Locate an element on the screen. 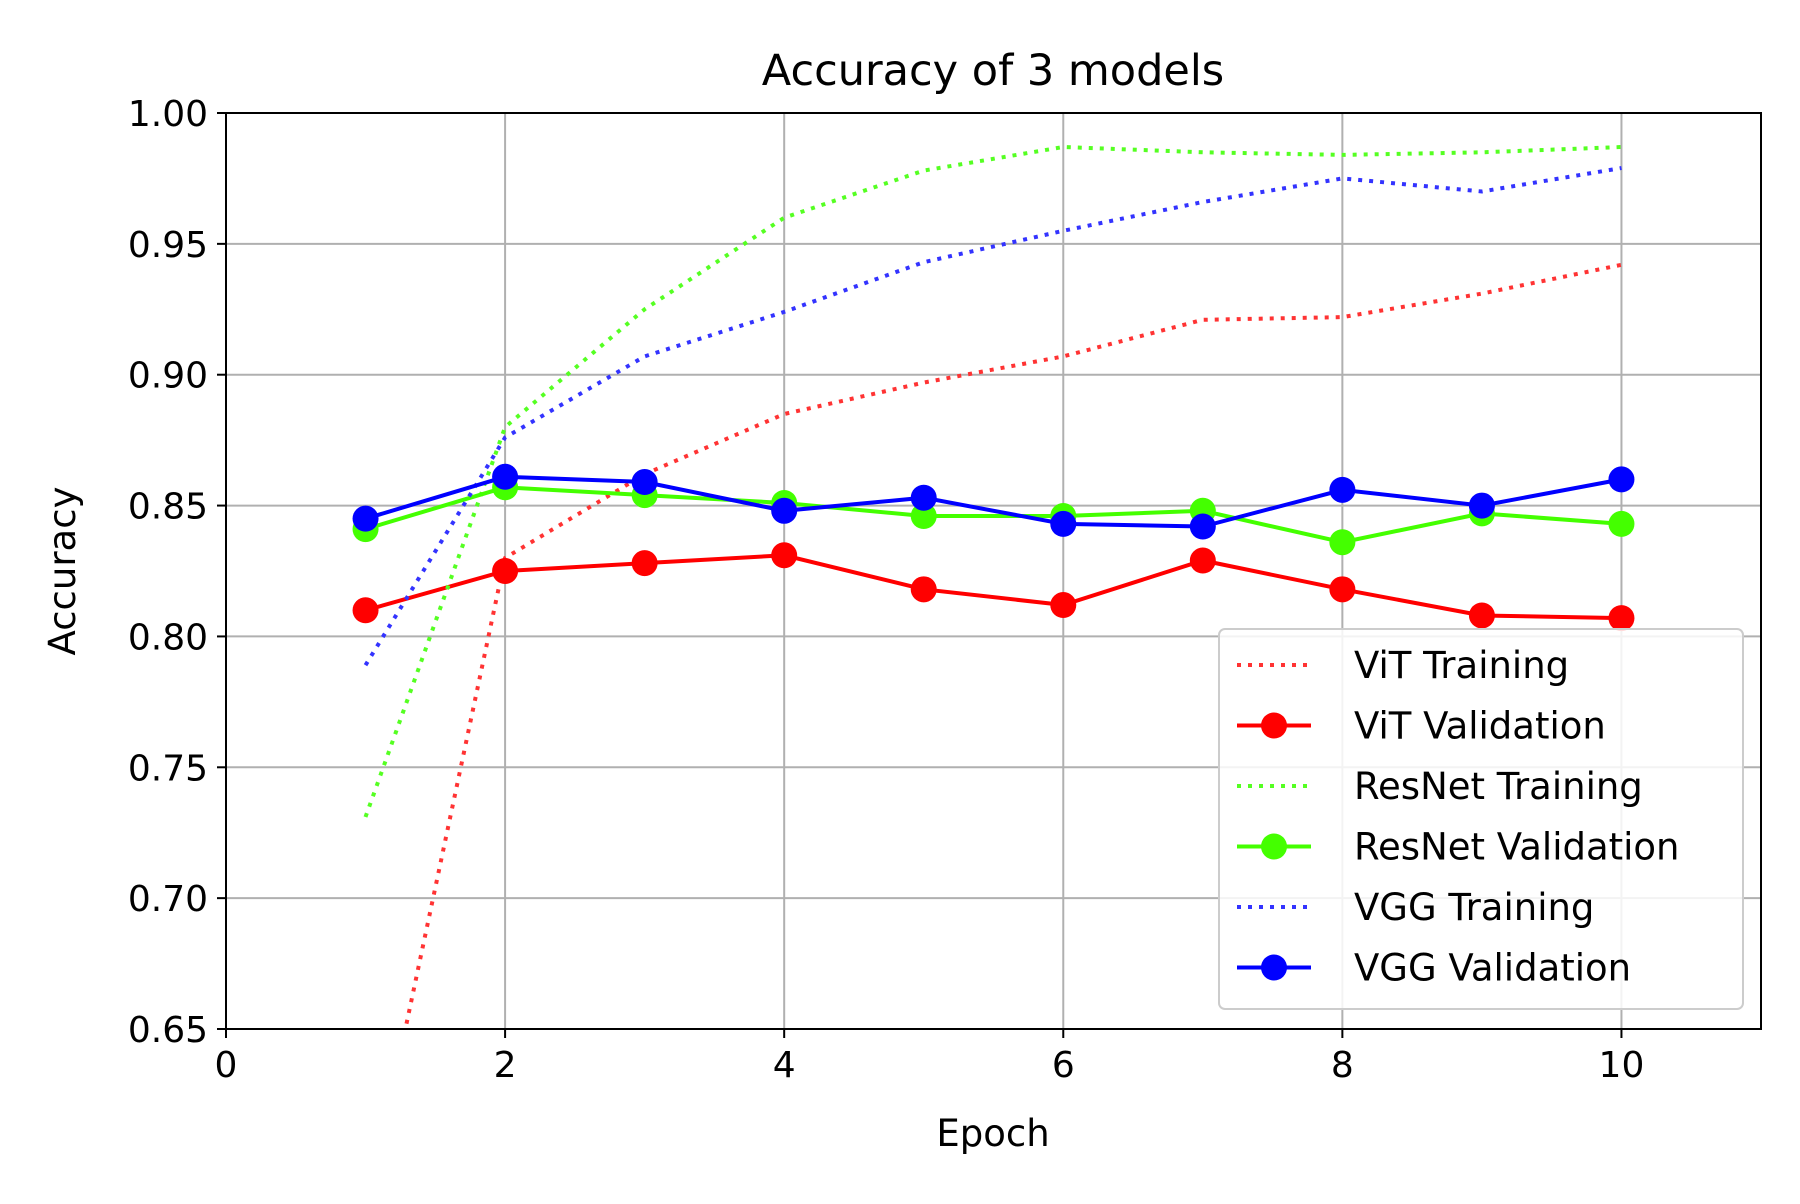  y-tick-label: 0.95 is located at coordinates (168, 245).